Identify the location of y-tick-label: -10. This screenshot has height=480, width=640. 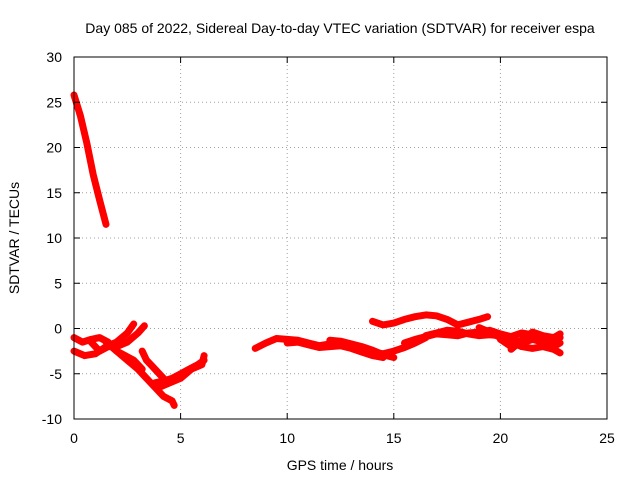
(52, 419).